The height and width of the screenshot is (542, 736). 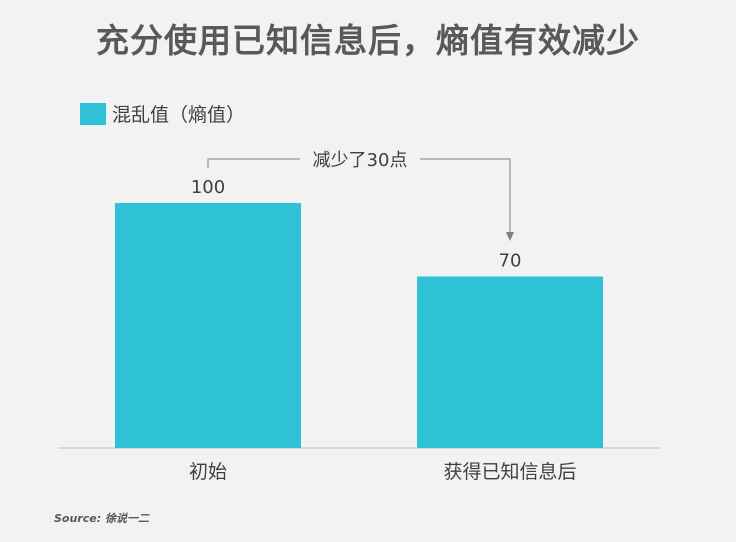 I want to click on data-label: 70, so click(x=510, y=261).